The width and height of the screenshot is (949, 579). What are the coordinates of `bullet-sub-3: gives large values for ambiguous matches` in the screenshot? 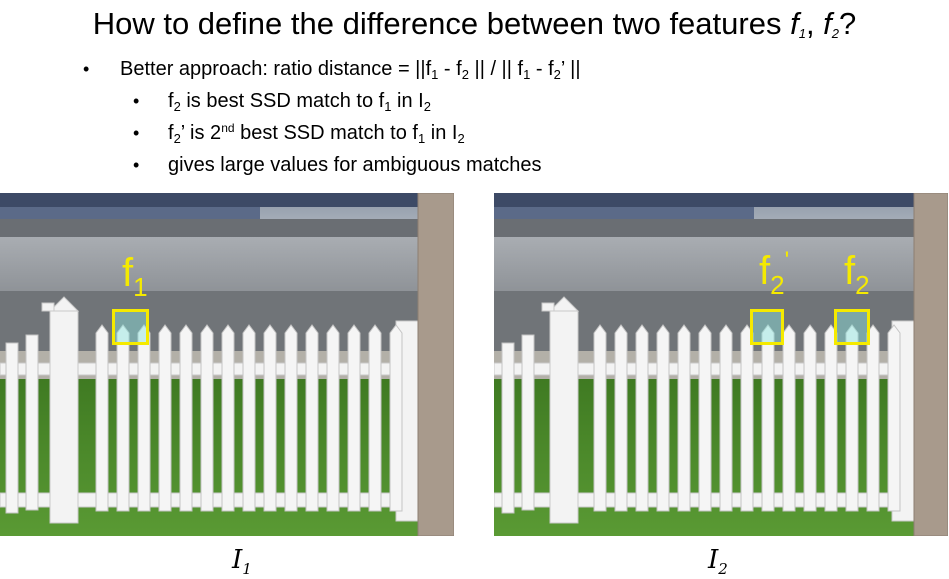 It's located at (355, 165).